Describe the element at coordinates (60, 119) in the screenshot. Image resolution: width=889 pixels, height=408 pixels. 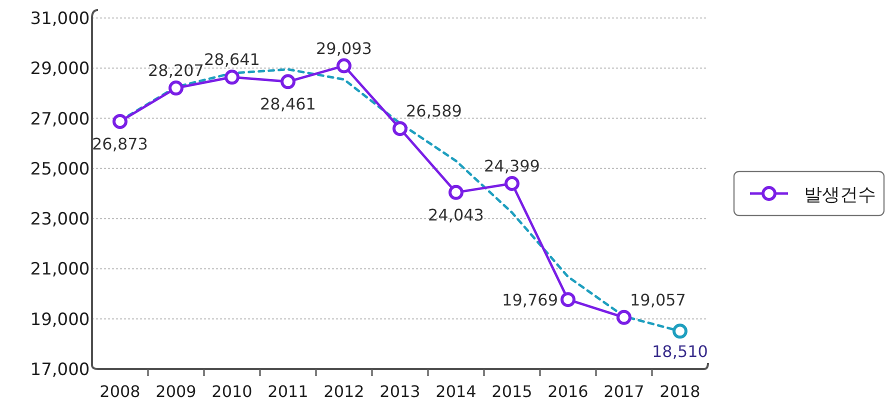
I see `y-tick-label: 27,000` at that location.